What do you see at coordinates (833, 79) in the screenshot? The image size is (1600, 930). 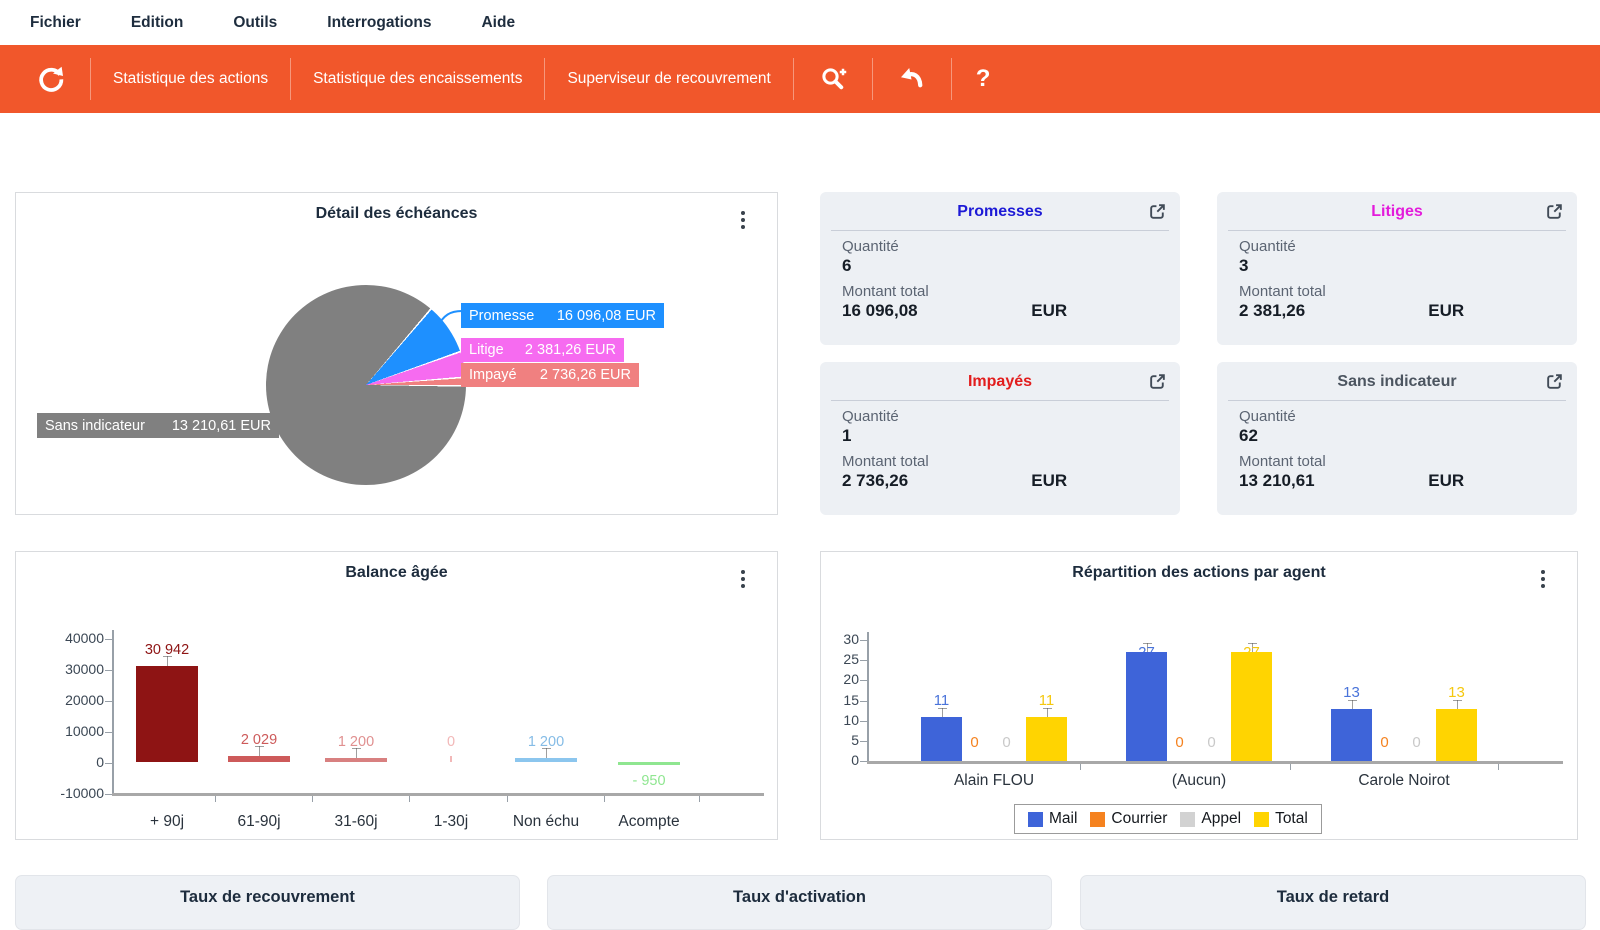 I see `search-plus-icon` at bounding box center [833, 79].